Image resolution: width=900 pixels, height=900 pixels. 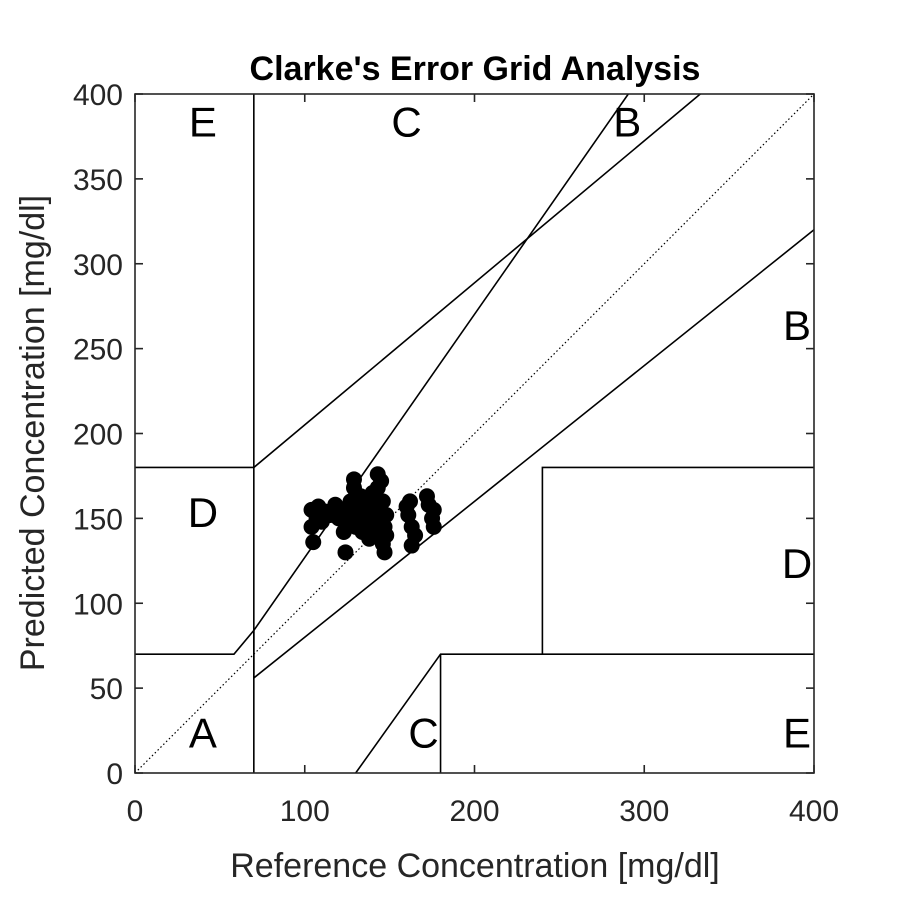 I want to click on x-tick-label: 200, so click(x=474, y=811).